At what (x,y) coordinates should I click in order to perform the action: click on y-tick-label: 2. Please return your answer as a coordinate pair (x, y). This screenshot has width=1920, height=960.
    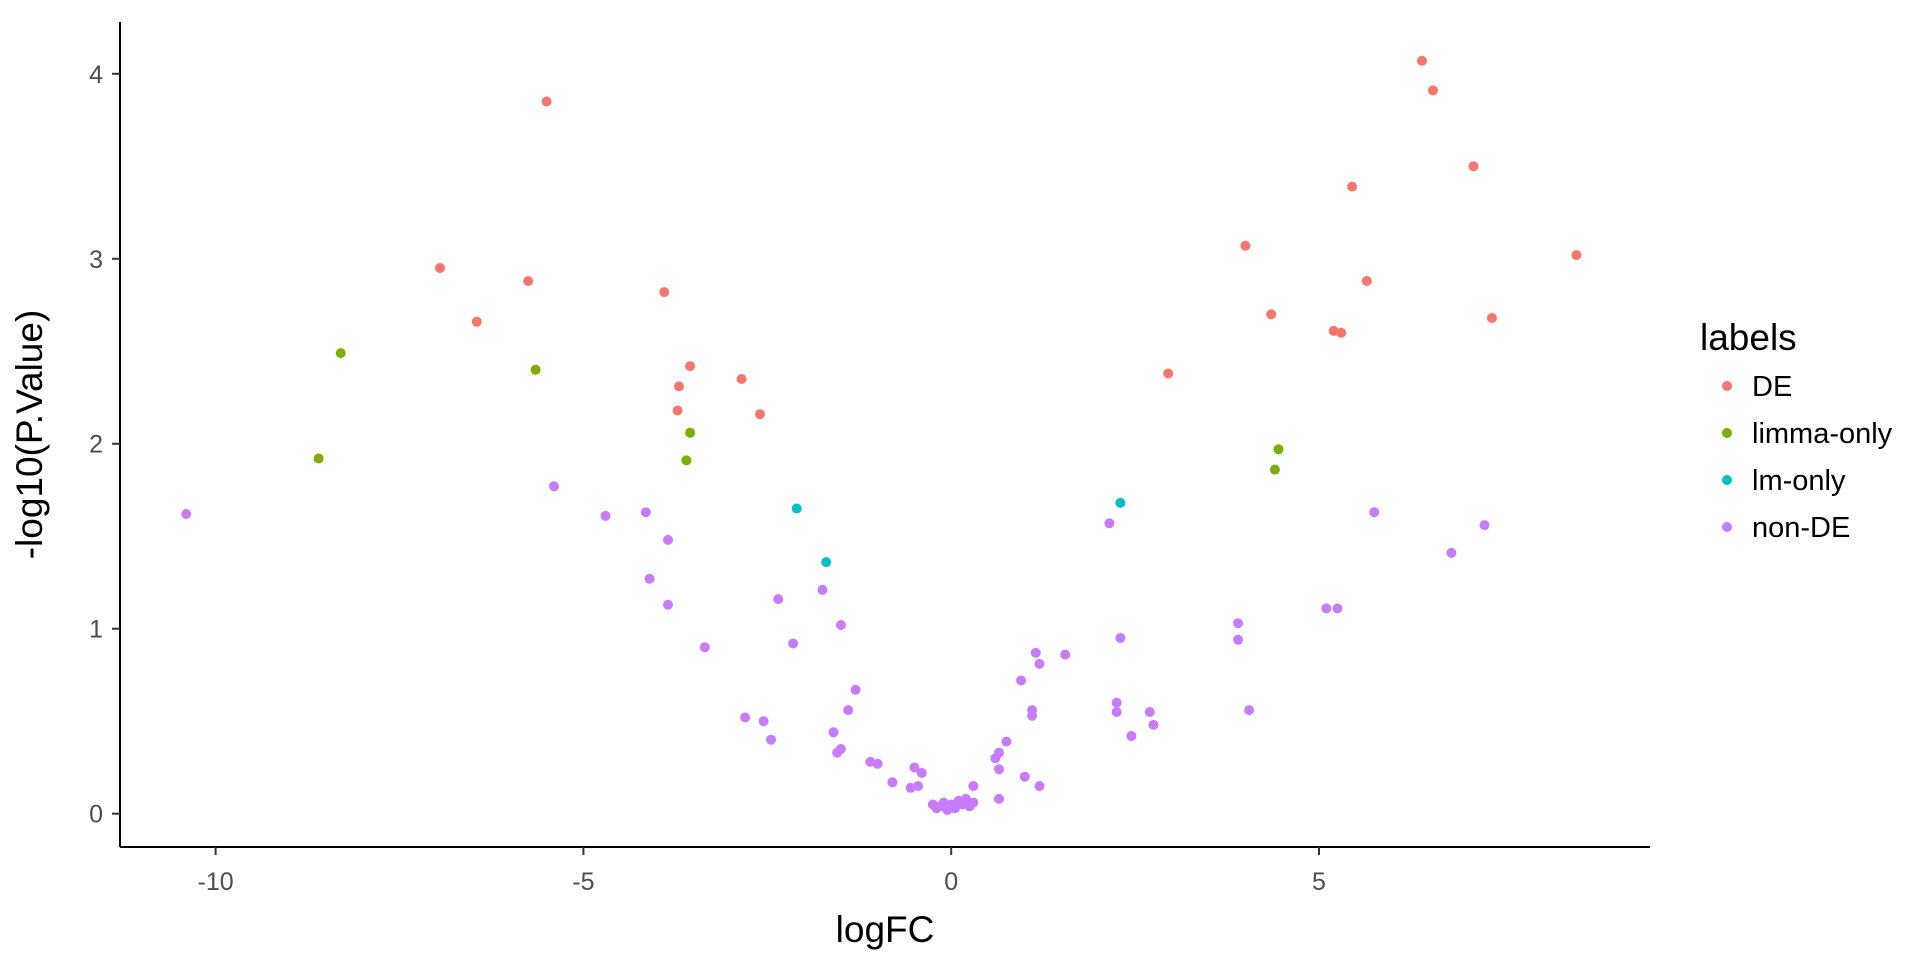
    Looking at the image, I should click on (96, 445).